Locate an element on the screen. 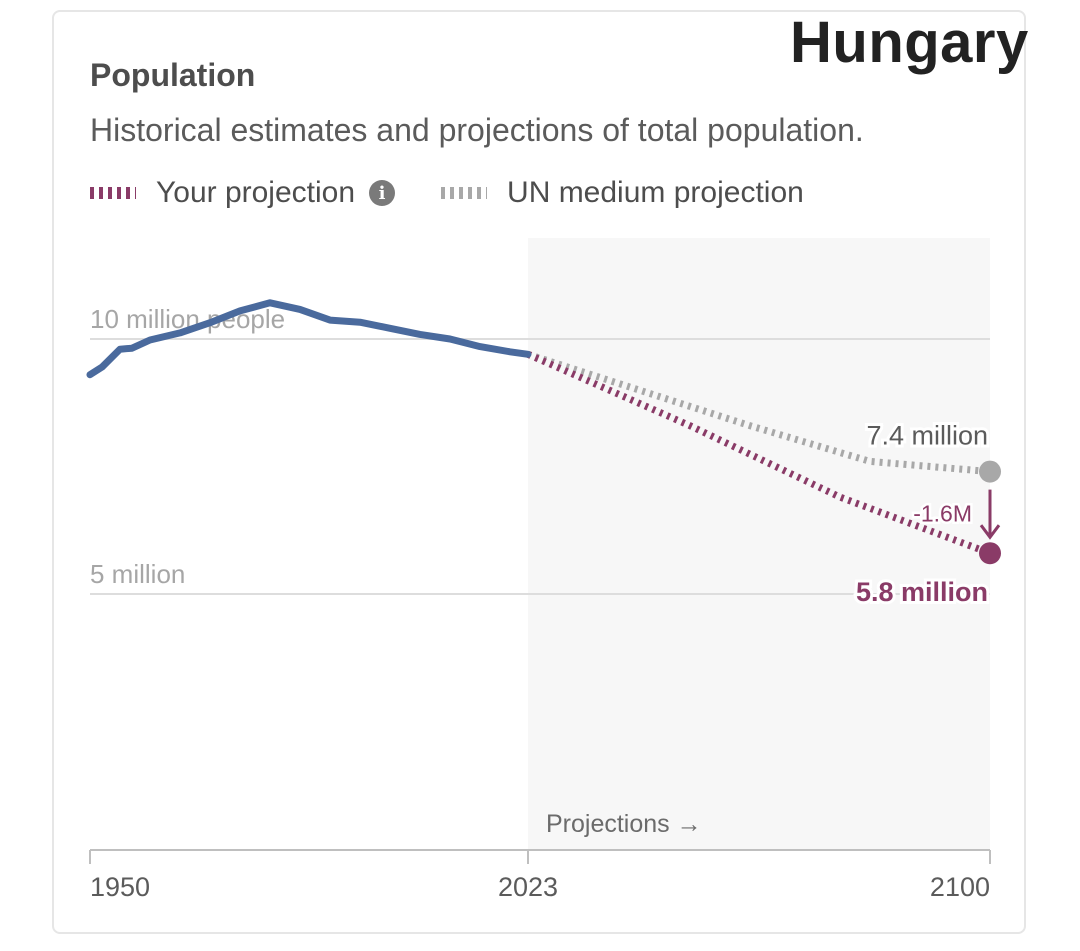 This screenshot has height=951, width=1080. projections-label: Projections → is located at coordinates (624, 824).